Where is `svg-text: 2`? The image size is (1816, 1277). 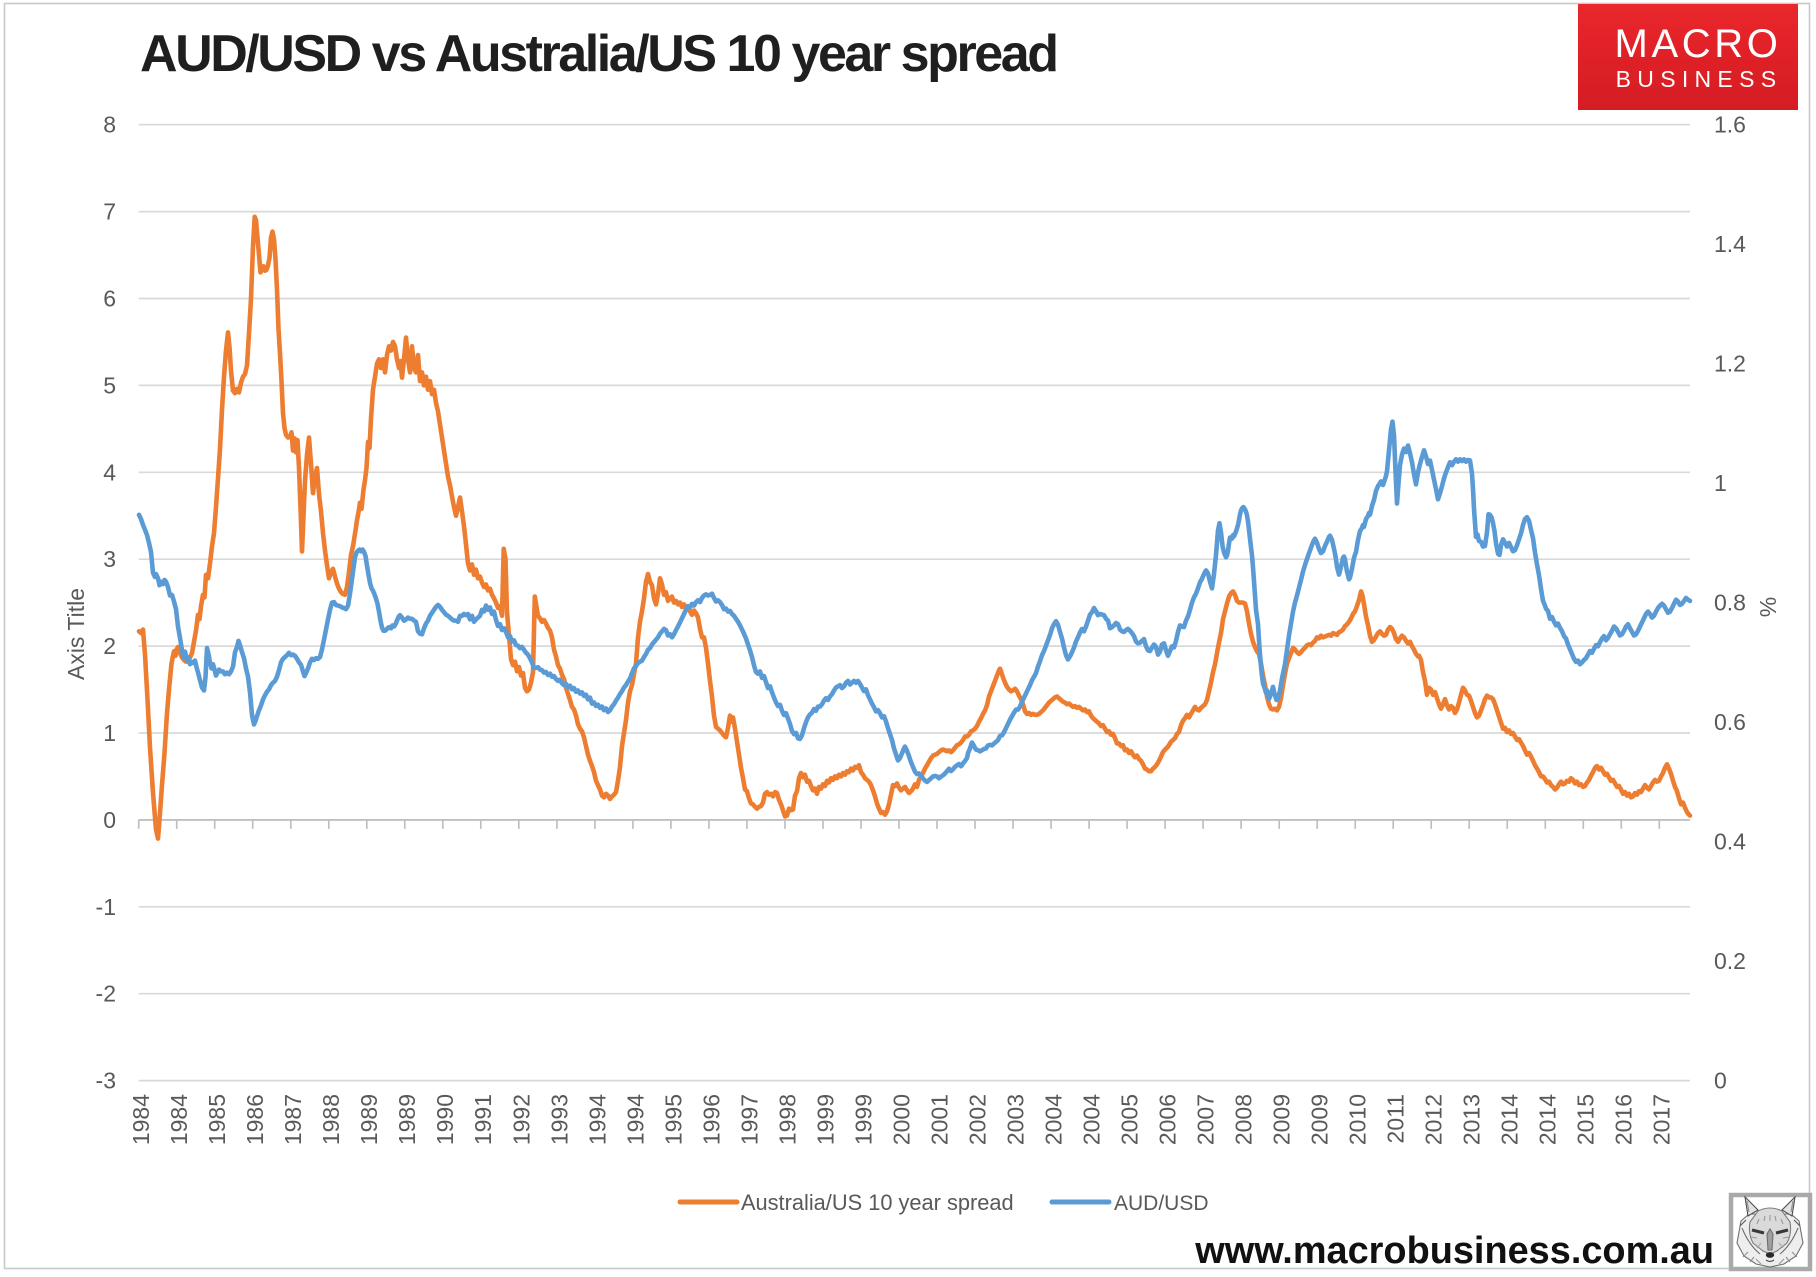
svg-text: 2 is located at coordinates (109, 646).